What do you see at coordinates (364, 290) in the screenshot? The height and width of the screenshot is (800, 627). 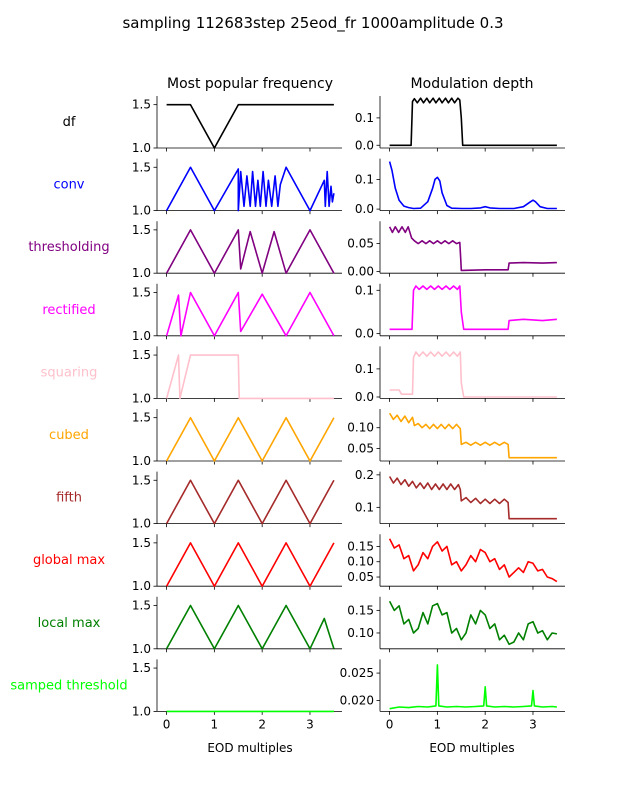 I see `rectified-modulation-ytick-label-1: 0.1` at bounding box center [364, 290].